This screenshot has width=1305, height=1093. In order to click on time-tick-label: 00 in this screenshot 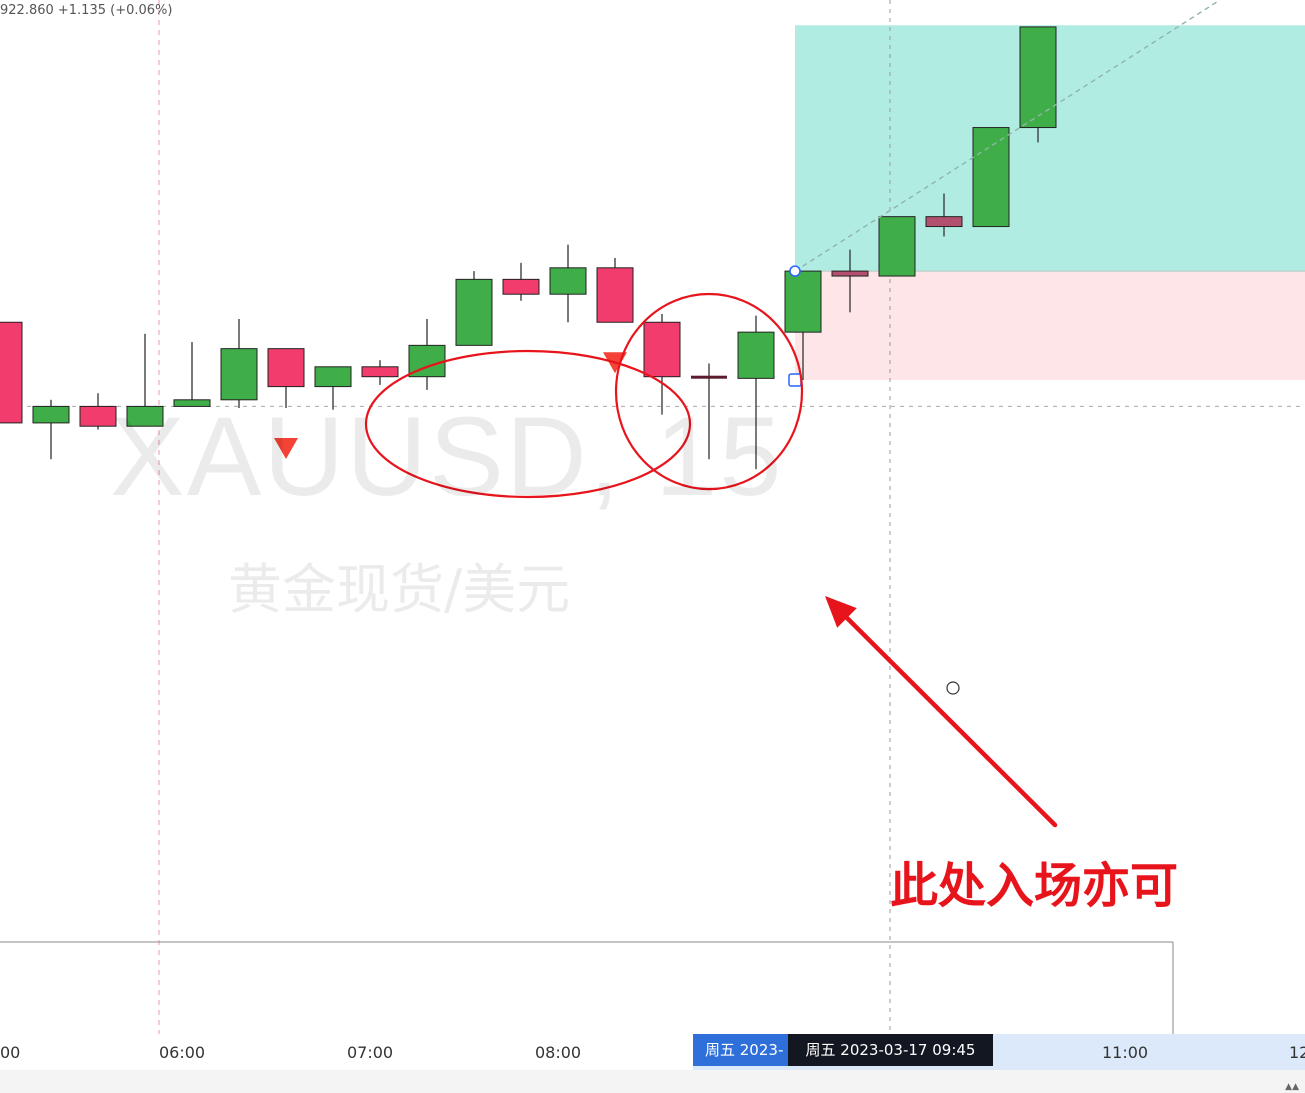, I will do `click(10, 1052)`.